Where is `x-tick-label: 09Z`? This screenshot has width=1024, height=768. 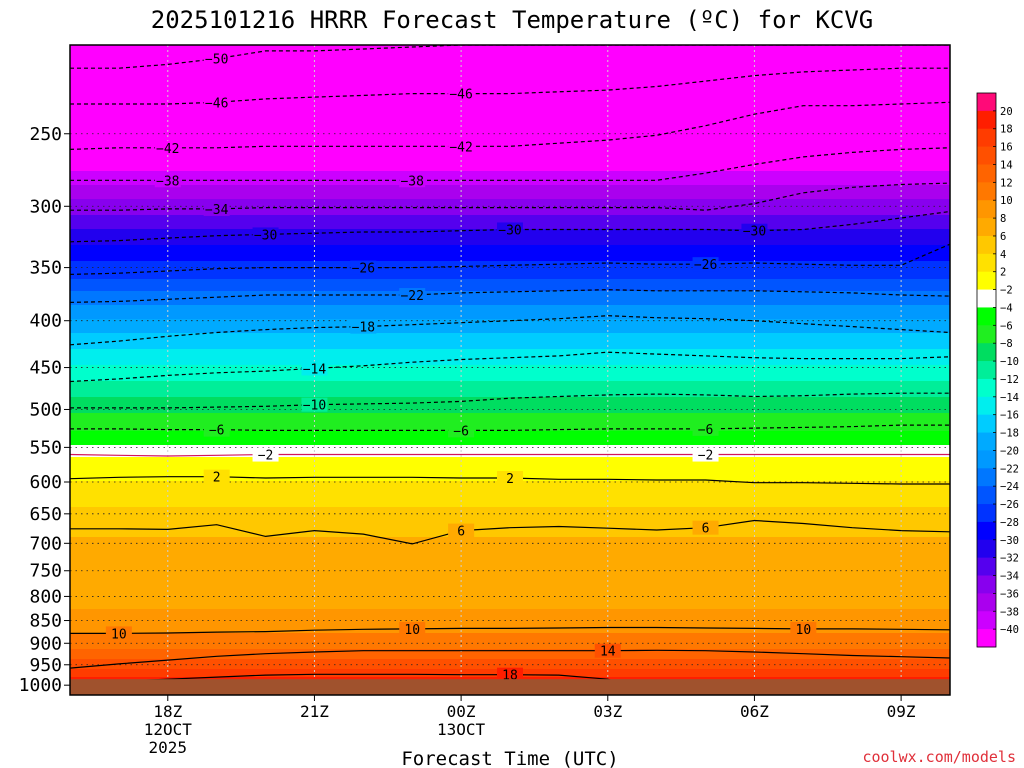
x-tick-label: 09Z is located at coordinates (901, 711).